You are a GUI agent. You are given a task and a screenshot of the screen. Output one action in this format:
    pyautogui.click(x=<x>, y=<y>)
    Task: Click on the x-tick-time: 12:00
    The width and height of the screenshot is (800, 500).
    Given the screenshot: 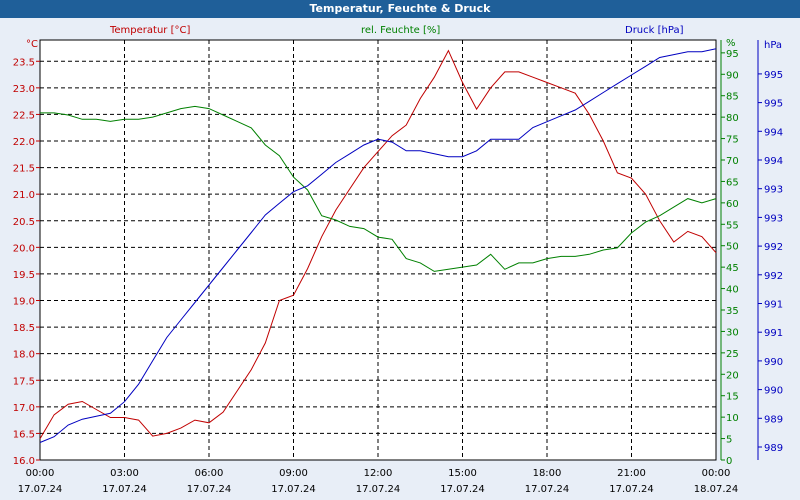 What is the action you would take?
    pyautogui.click(x=378, y=473)
    